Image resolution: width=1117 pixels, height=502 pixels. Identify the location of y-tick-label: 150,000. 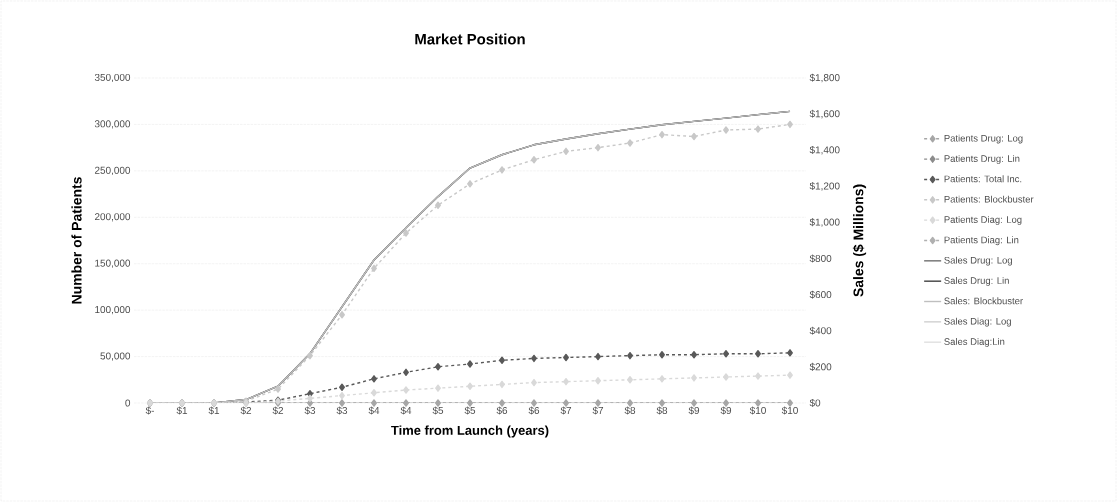
(113, 263).